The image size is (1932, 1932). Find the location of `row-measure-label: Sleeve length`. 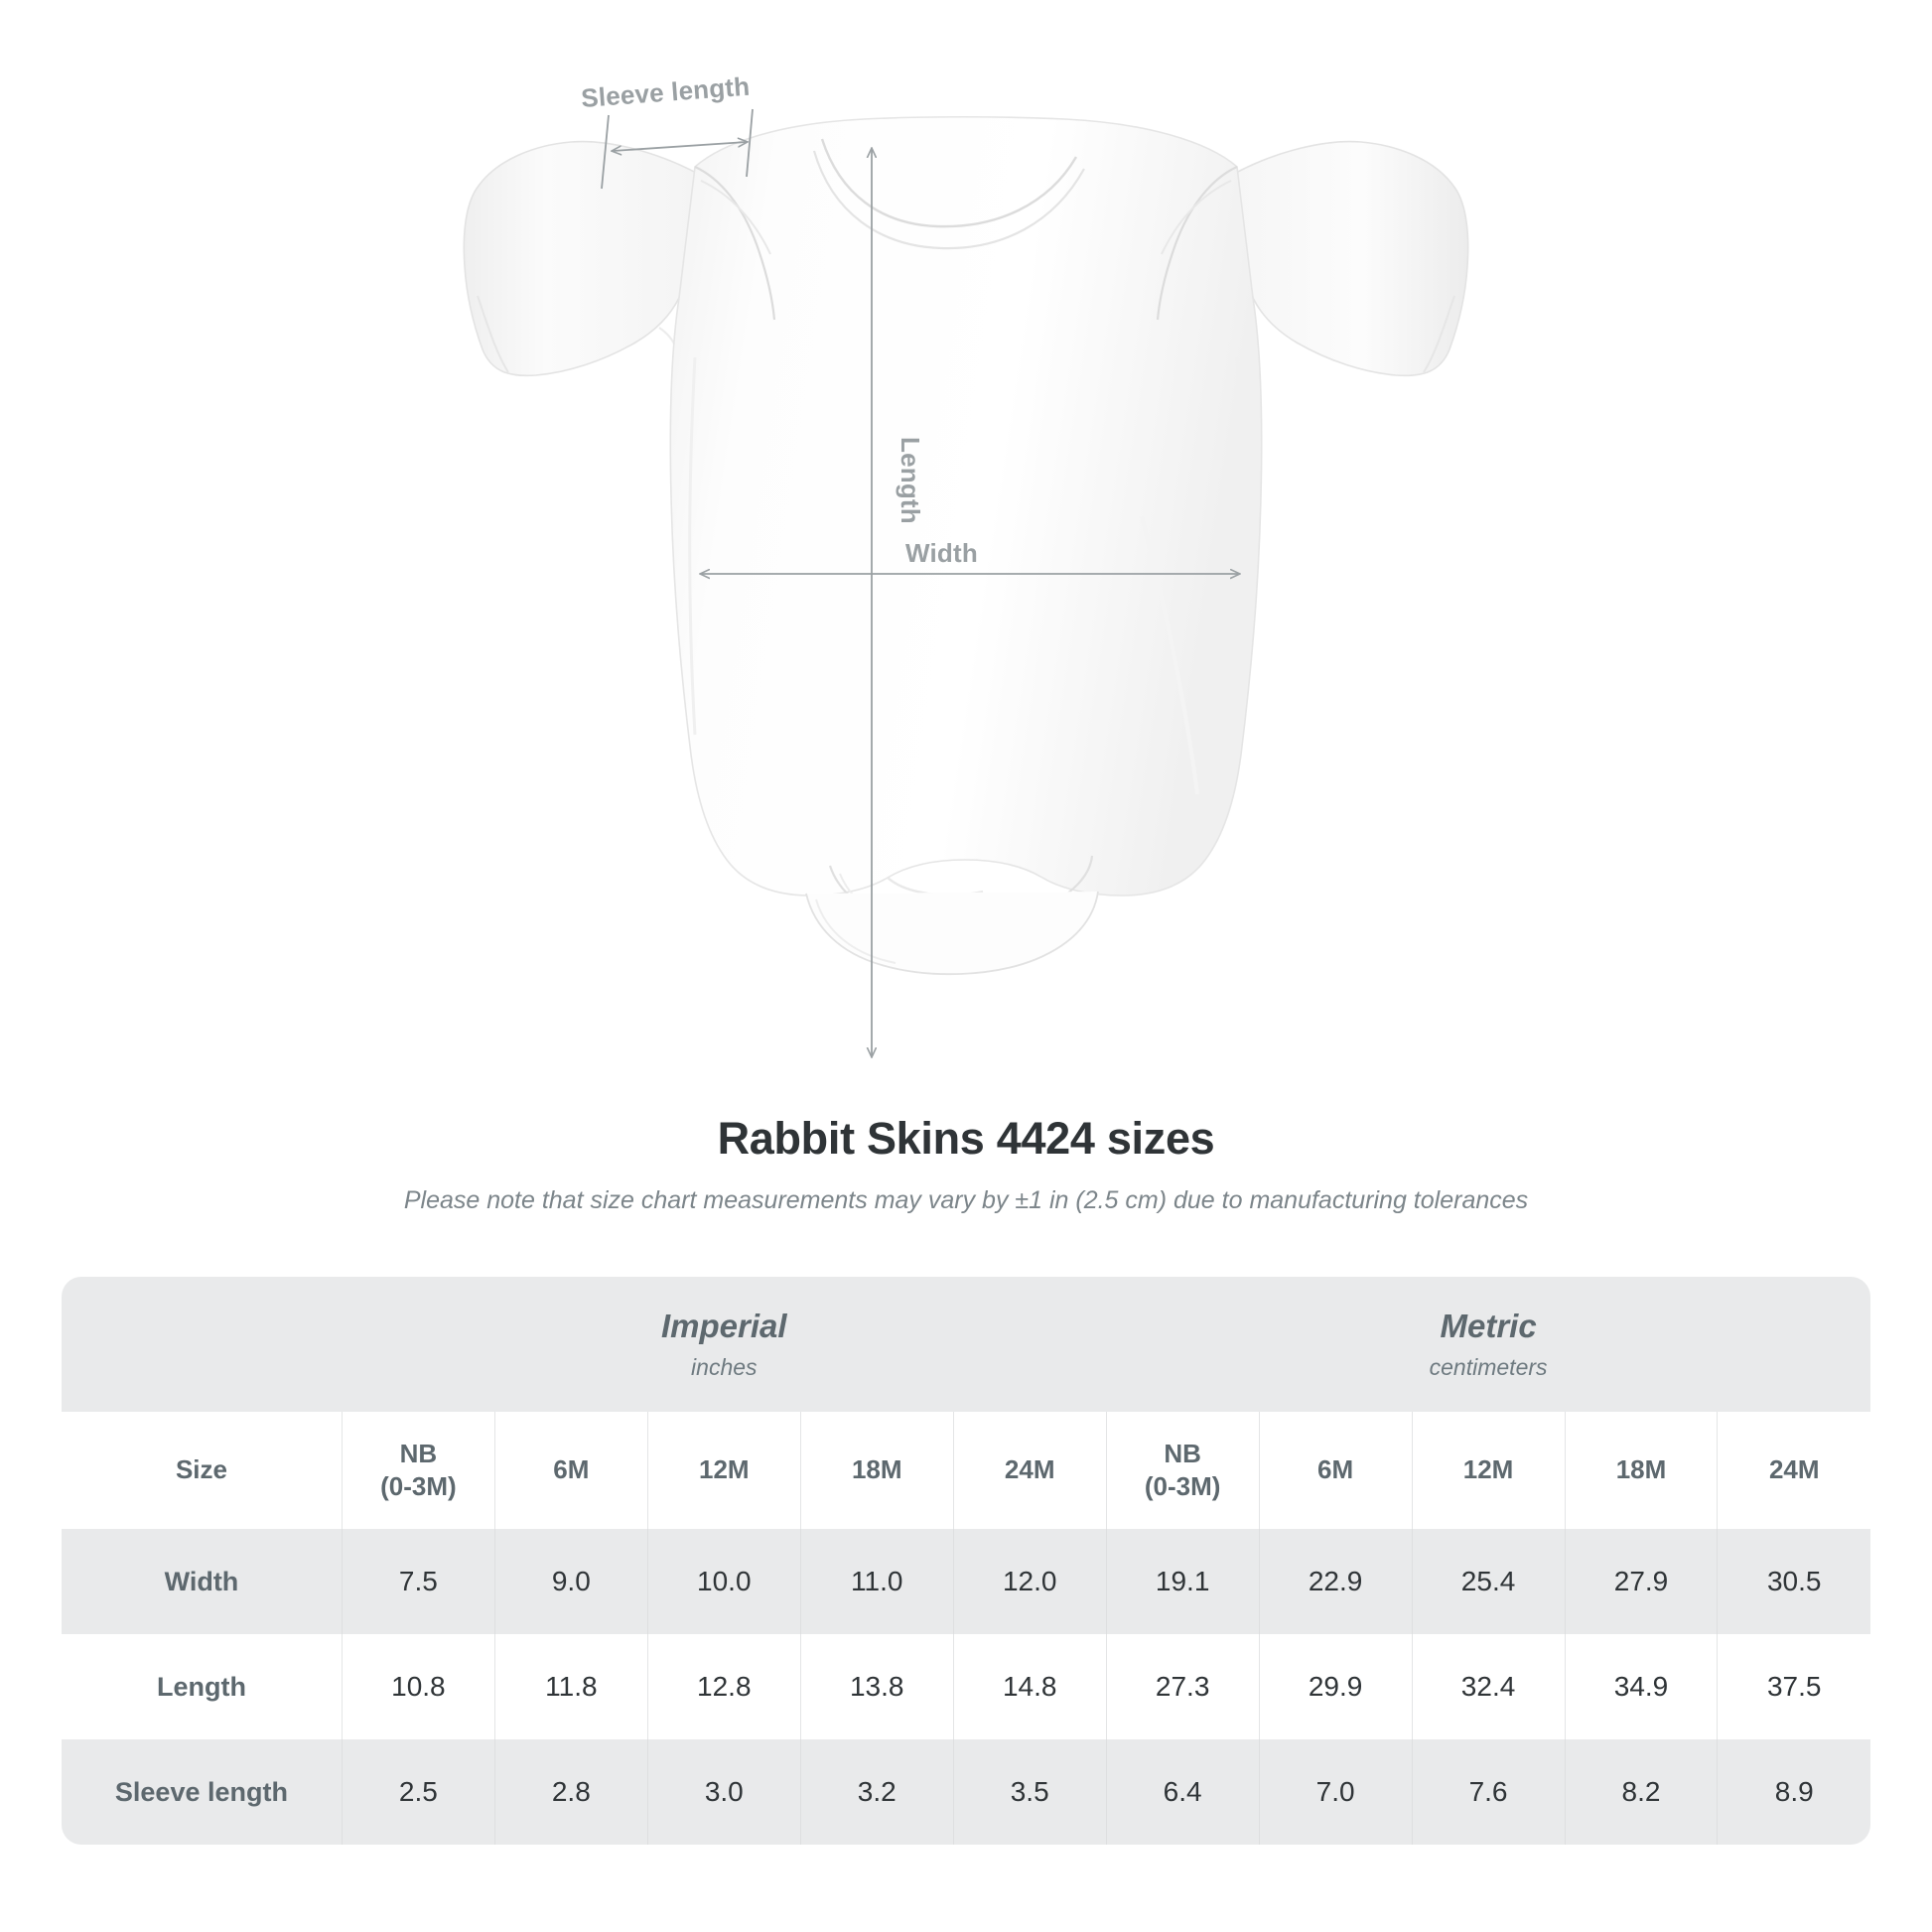

row-measure-label: Sleeve length is located at coordinates (203, 1792).